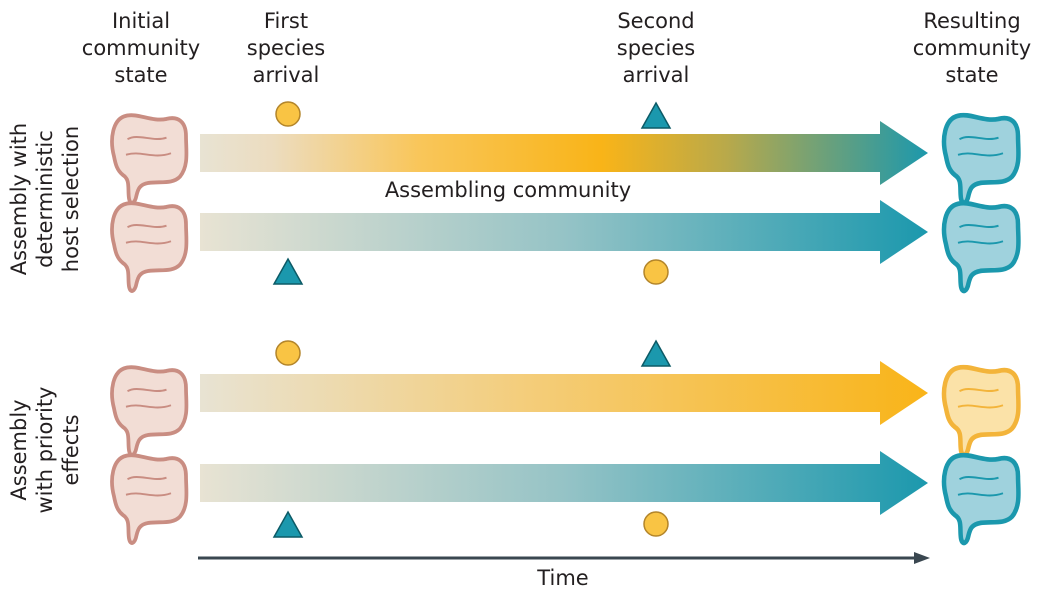  What do you see at coordinates (288, 271) in the screenshot?
I see `species-triangle-icon-row2-first` at bounding box center [288, 271].